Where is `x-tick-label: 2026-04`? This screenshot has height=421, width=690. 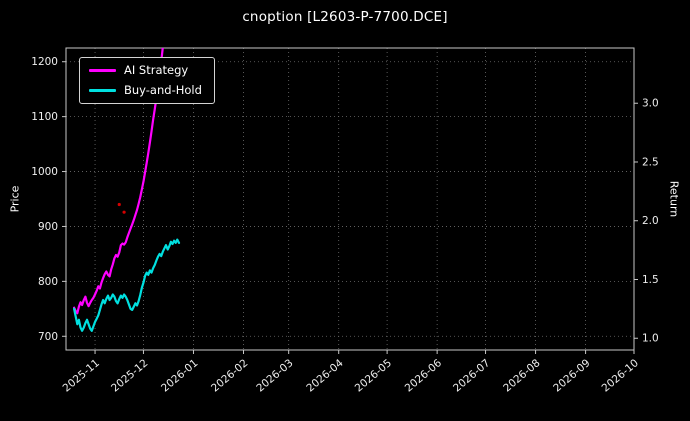 x-tick-label: 2026-04 is located at coordinates (325, 376).